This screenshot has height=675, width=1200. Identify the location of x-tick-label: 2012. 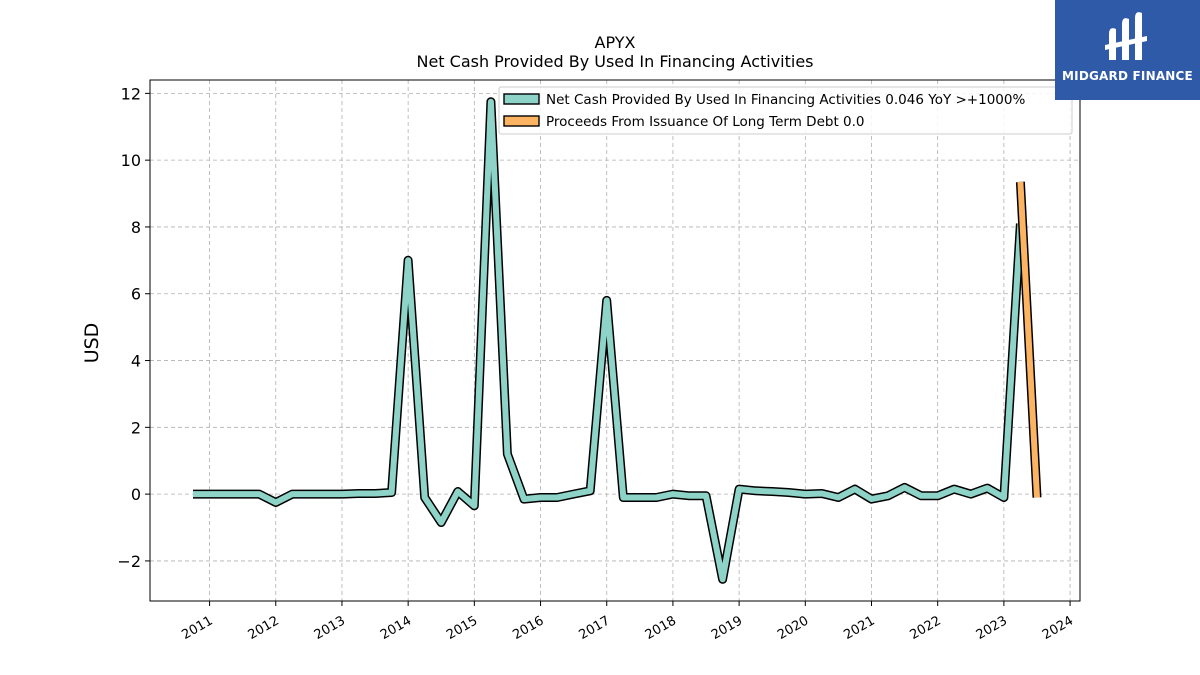
(264, 628).